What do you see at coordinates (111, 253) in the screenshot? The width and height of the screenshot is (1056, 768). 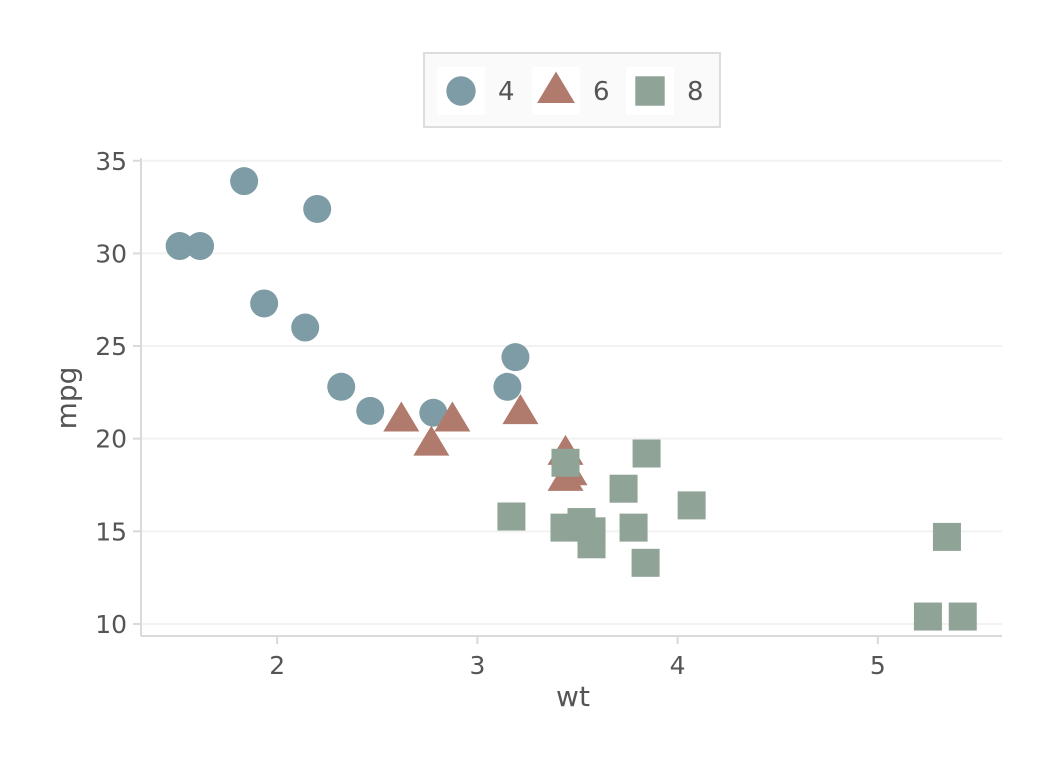 I see `y-tick-label: 30` at bounding box center [111, 253].